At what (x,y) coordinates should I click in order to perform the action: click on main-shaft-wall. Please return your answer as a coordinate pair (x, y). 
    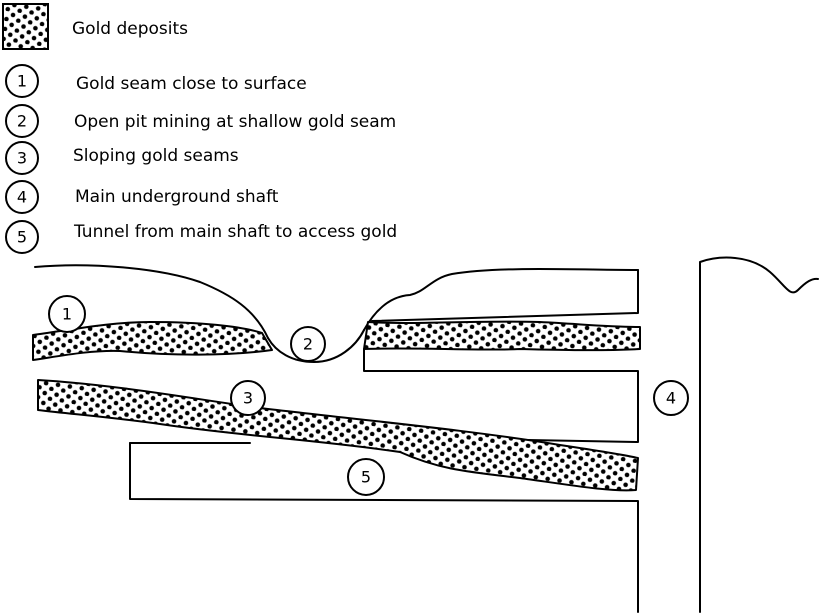
    Looking at the image, I should click on (759, 434).